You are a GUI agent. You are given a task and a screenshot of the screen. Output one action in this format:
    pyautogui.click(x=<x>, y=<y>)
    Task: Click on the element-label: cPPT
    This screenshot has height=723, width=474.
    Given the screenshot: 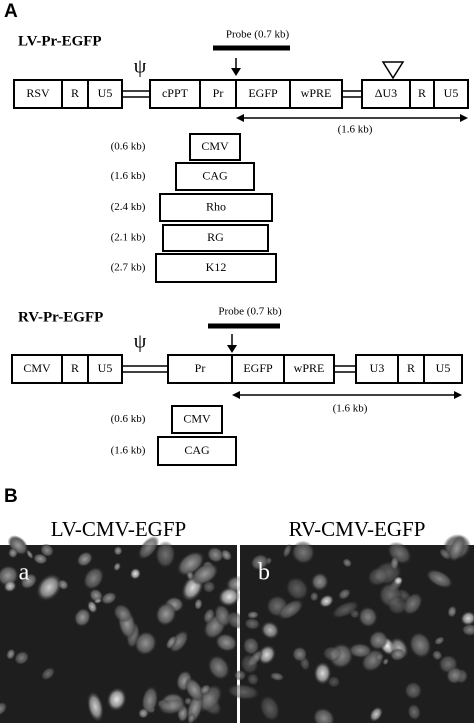 What is the action you would take?
    pyautogui.click(x=175, y=93)
    